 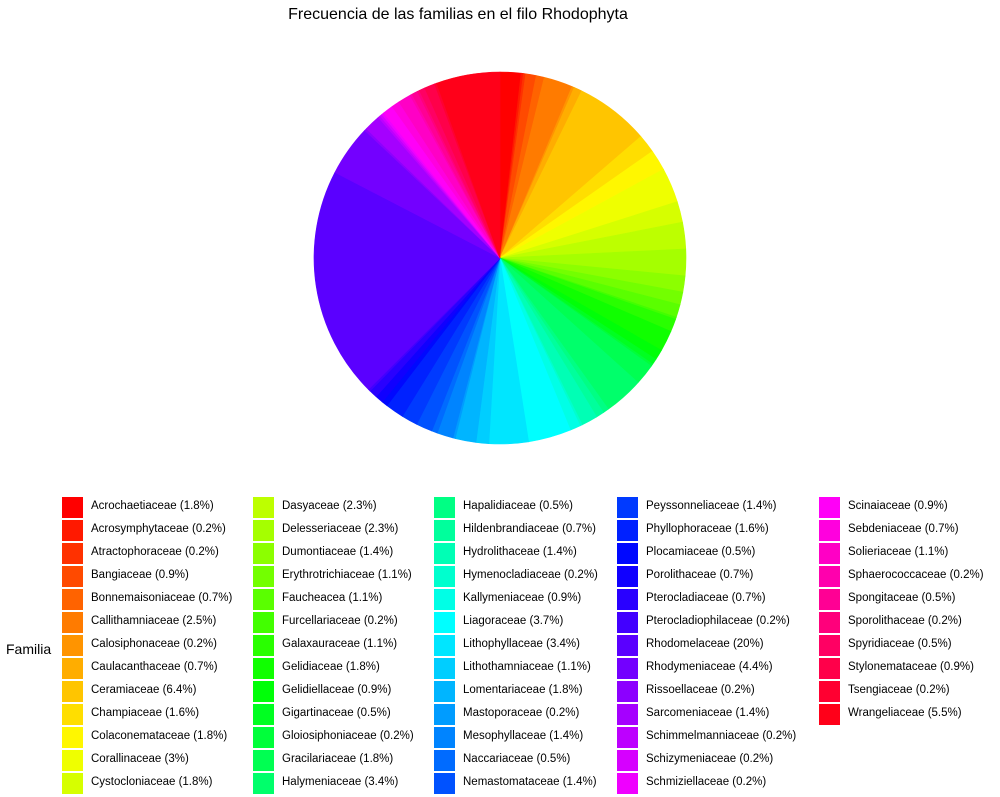 What do you see at coordinates (523, 736) in the screenshot?
I see `legend-label: Mesophyllaceae (1.4%)` at bounding box center [523, 736].